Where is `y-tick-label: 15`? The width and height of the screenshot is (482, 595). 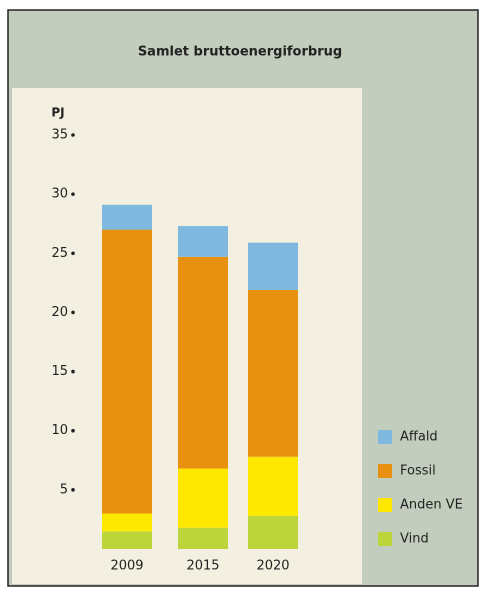
y-tick-label: 15 is located at coordinates (59, 371).